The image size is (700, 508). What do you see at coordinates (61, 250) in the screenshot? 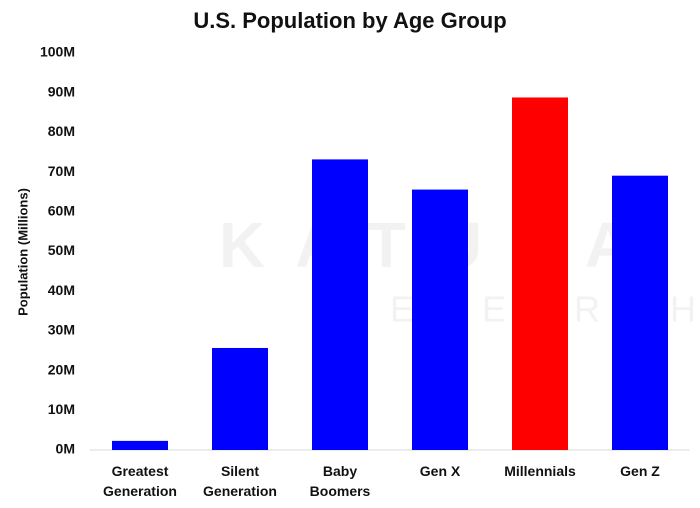
I see `y-tick-label: 50M` at bounding box center [61, 250].